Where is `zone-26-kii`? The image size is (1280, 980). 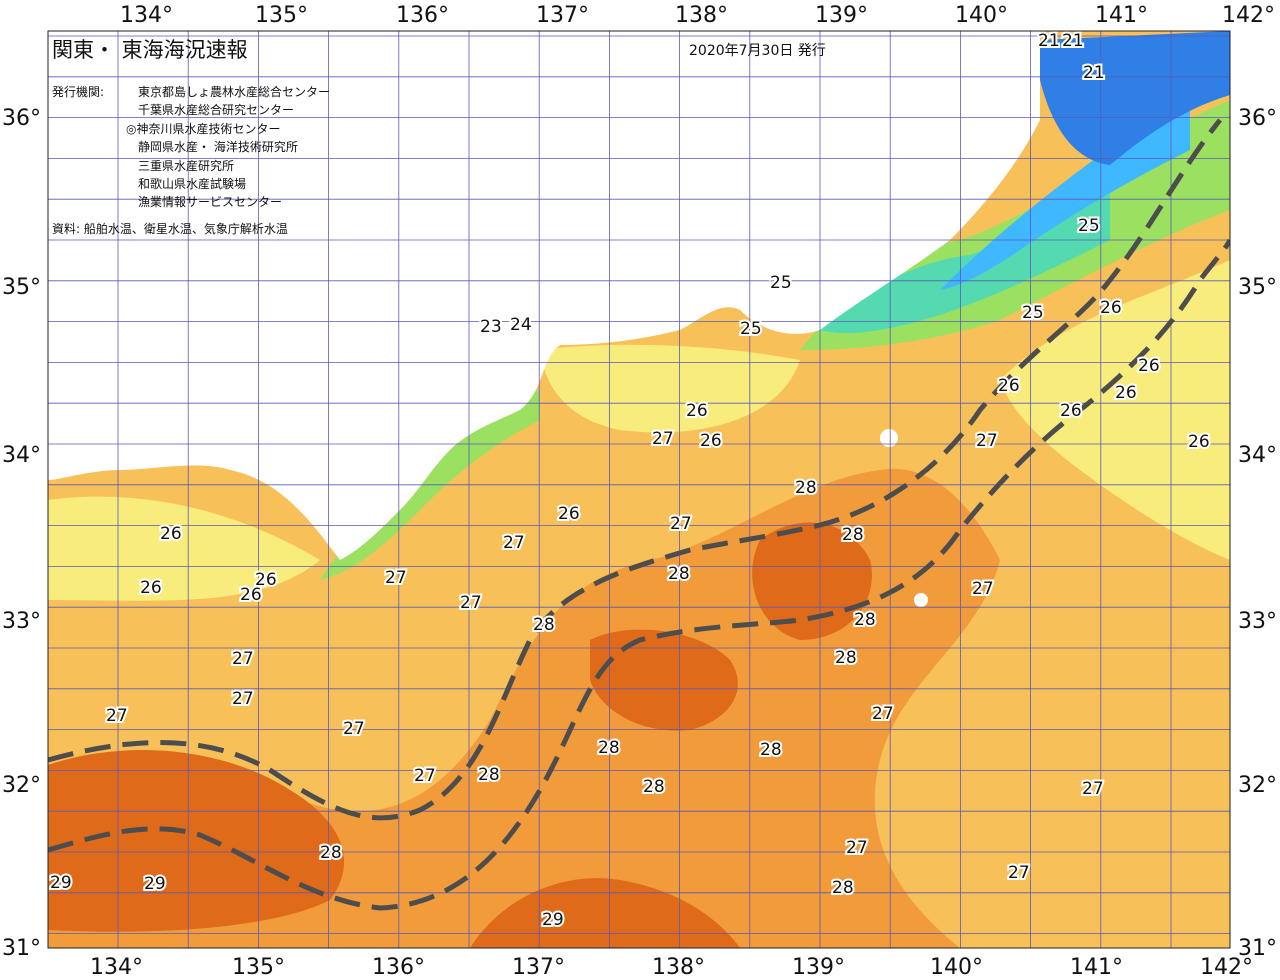 zone-26-kii is located at coordinates (670, 388).